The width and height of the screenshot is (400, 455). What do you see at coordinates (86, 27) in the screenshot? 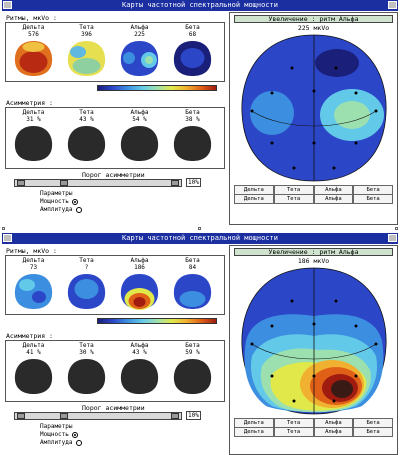
I see `rhythm-name: Тета` at bounding box center [86, 27].